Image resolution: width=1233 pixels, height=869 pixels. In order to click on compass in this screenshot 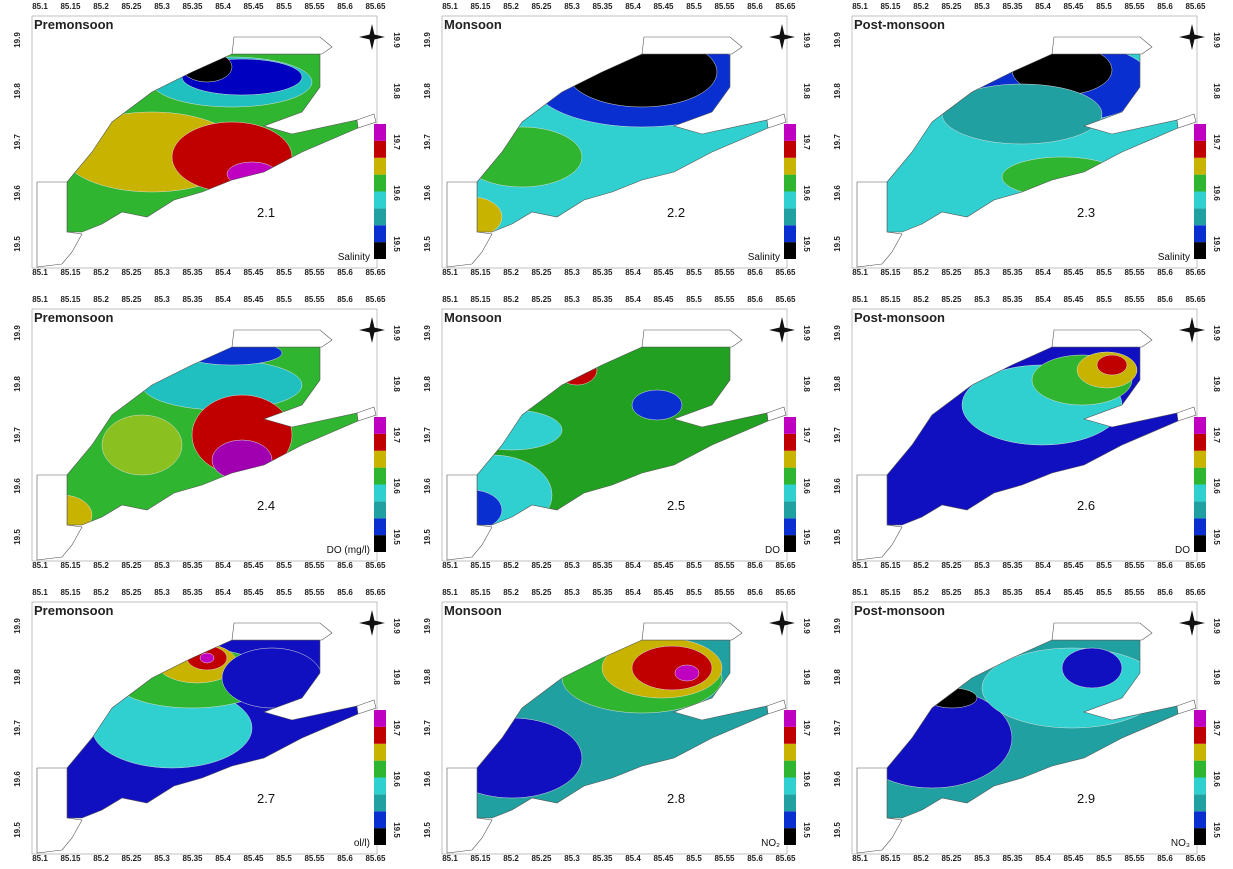, I will do `click(372, 37)`.